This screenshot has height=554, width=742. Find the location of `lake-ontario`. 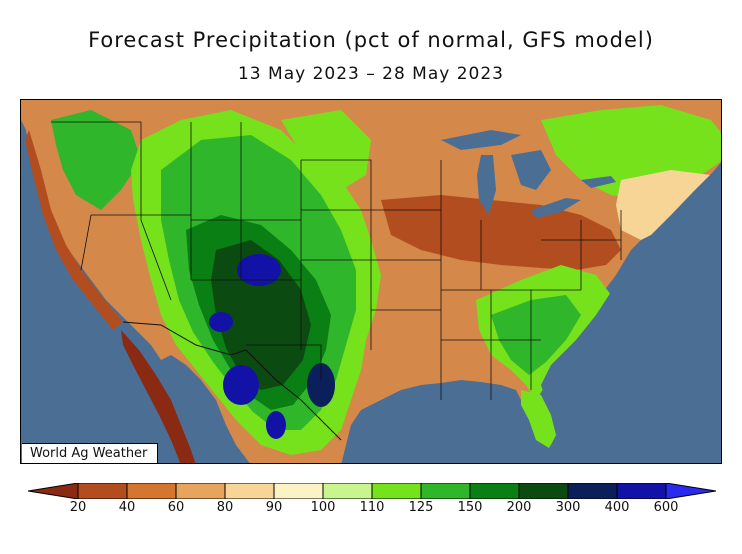

lake-ontario is located at coordinates (598, 182).